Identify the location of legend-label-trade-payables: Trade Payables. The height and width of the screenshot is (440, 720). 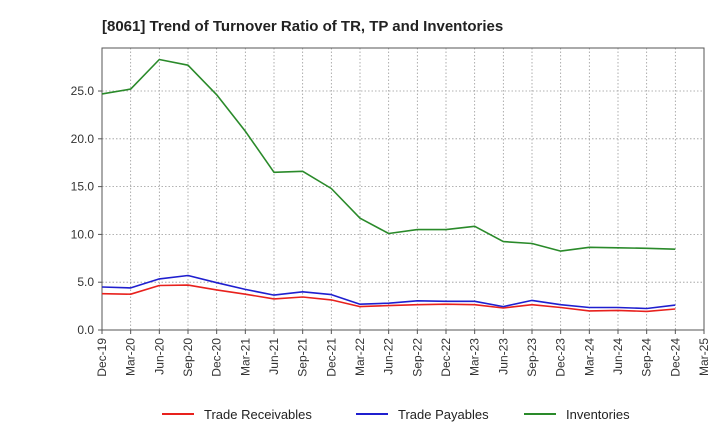
(443, 414).